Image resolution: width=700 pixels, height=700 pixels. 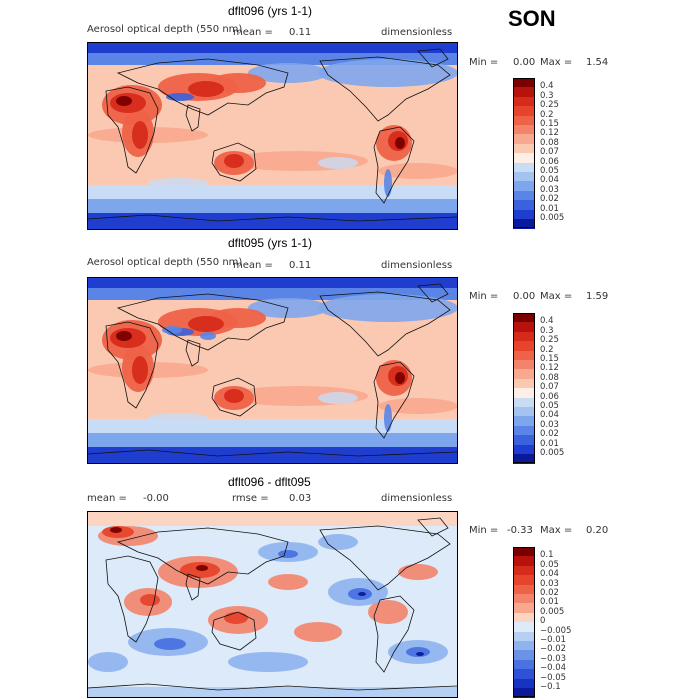 What do you see at coordinates (552, 218) in the screenshot?
I see `panel-1-colorbar-tick-label: 0.005` at bounding box center [552, 218].